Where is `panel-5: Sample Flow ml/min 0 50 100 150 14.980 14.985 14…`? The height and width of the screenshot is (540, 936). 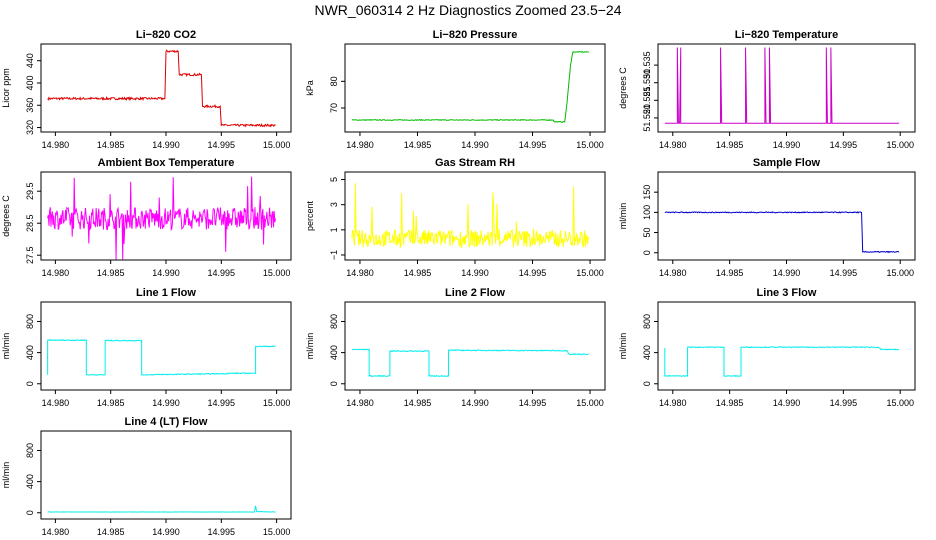
panel-5: Sample Flow ml/min 0 50 100 150 14.980 14.985 14… is located at coordinates (767, 217).